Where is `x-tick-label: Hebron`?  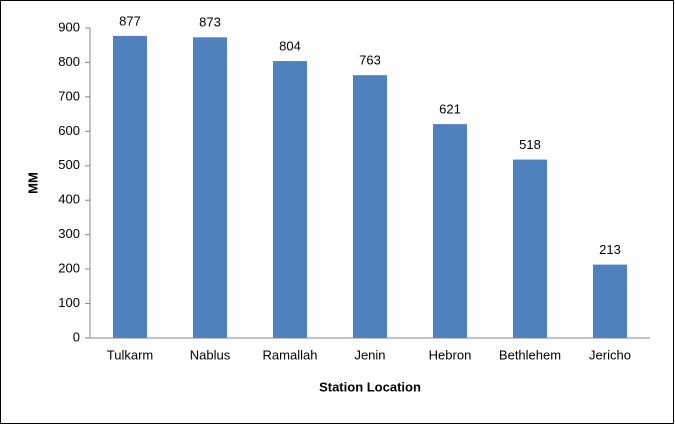 x-tick-label: Hebron is located at coordinates (450, 354).